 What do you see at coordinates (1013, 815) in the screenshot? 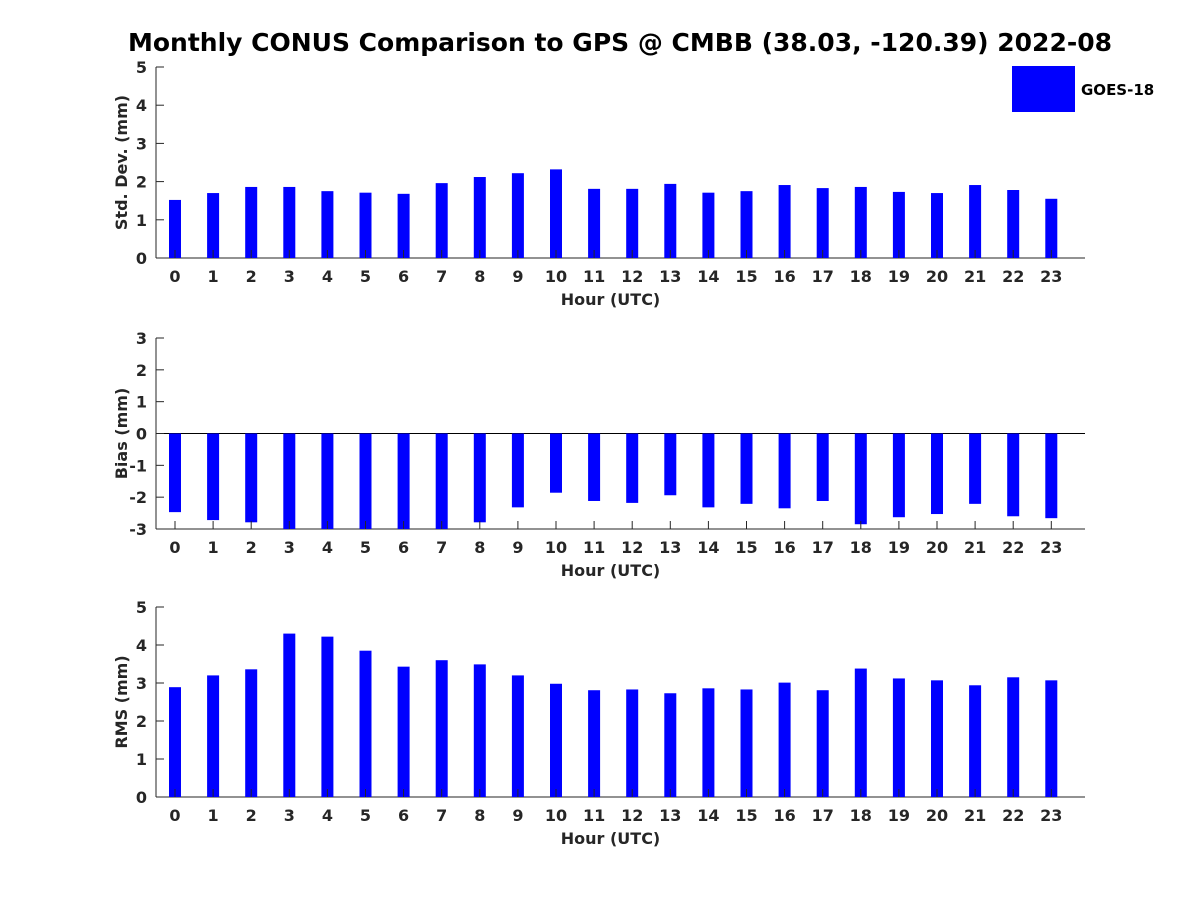
I see `x-tick-label: 22` at bounding box center [1013, 815].